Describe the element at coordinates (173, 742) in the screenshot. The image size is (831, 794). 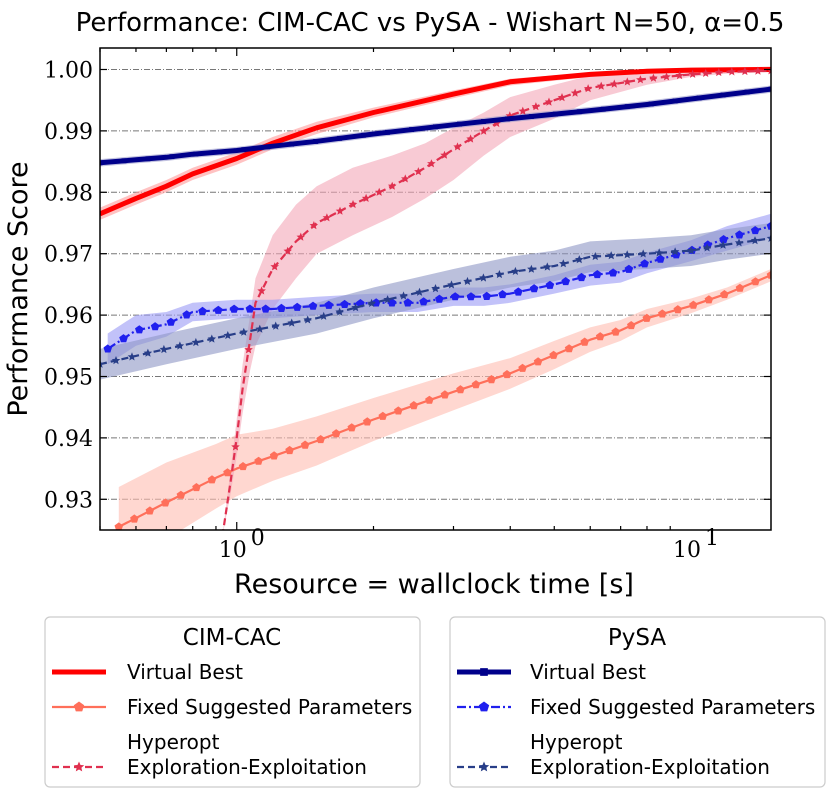
I see `legend-cim-cac-entry-2: Hyperopt` at that location.